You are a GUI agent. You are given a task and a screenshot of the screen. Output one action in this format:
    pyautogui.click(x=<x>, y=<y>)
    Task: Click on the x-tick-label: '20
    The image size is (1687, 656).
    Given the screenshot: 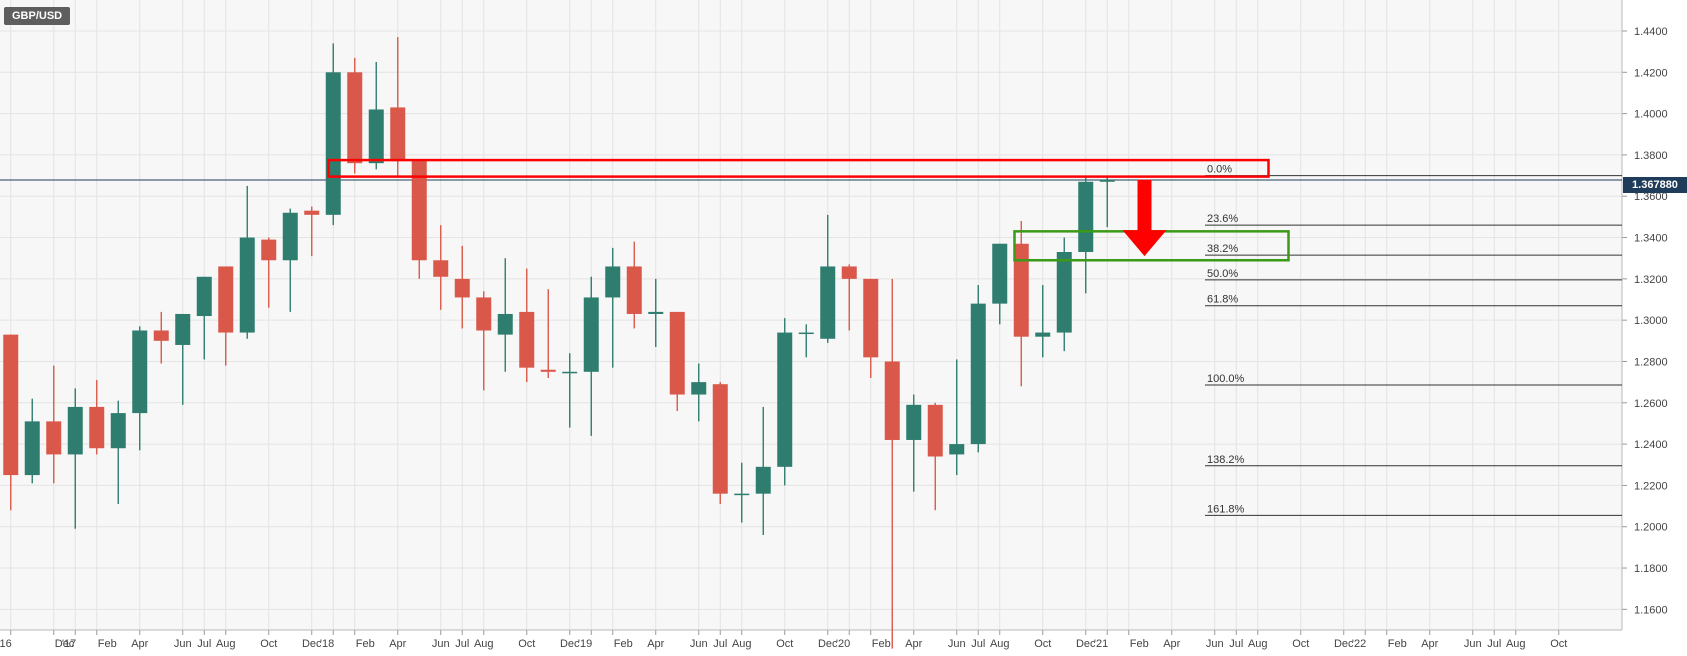 What is the action you would take?
    pyautogui.click(x=843, y=644)
    